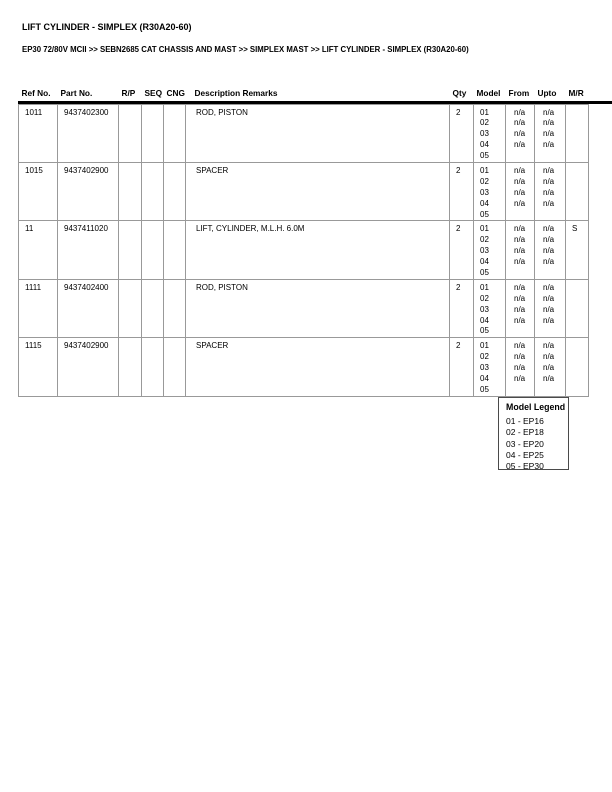 Image resolution: width=612 pixels, height=792 pixels. What do you see at coordinates (36, 92) in the screenshot?
I see `col-header-ref-no: Ref No.` at bounding box center [36, 92].